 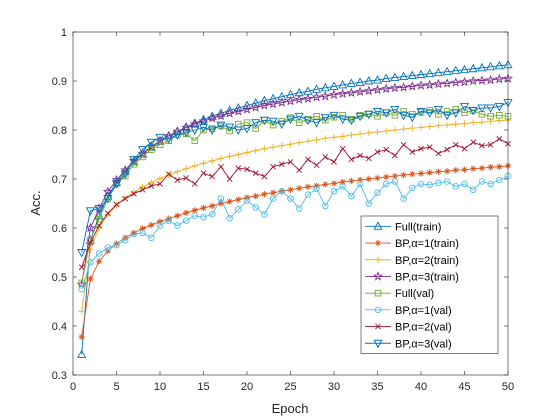 I want to click on legend-marker, so click(x=378, y=293).